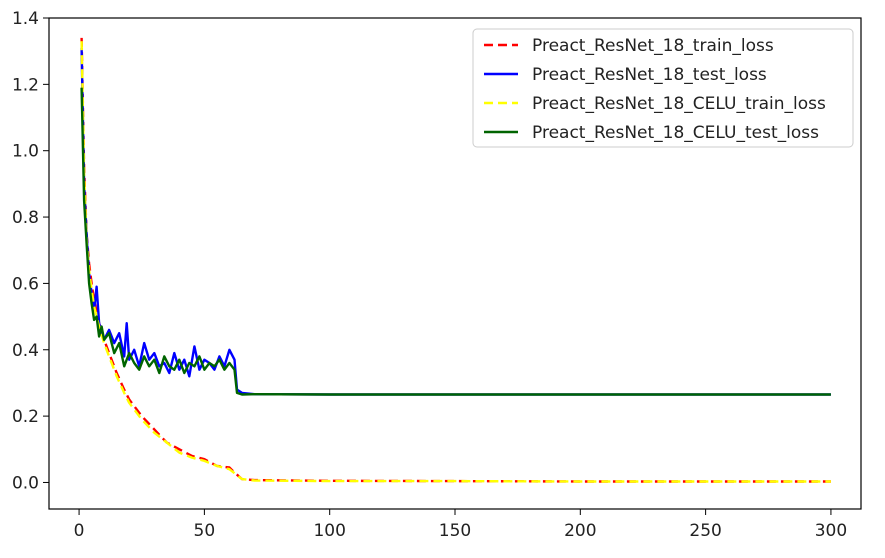 The height and width of the screenshot is (558, 885). Describe the element at coordinates (25, 417) in the screenshot. I see `y-tick-label: 0.2` at that location.